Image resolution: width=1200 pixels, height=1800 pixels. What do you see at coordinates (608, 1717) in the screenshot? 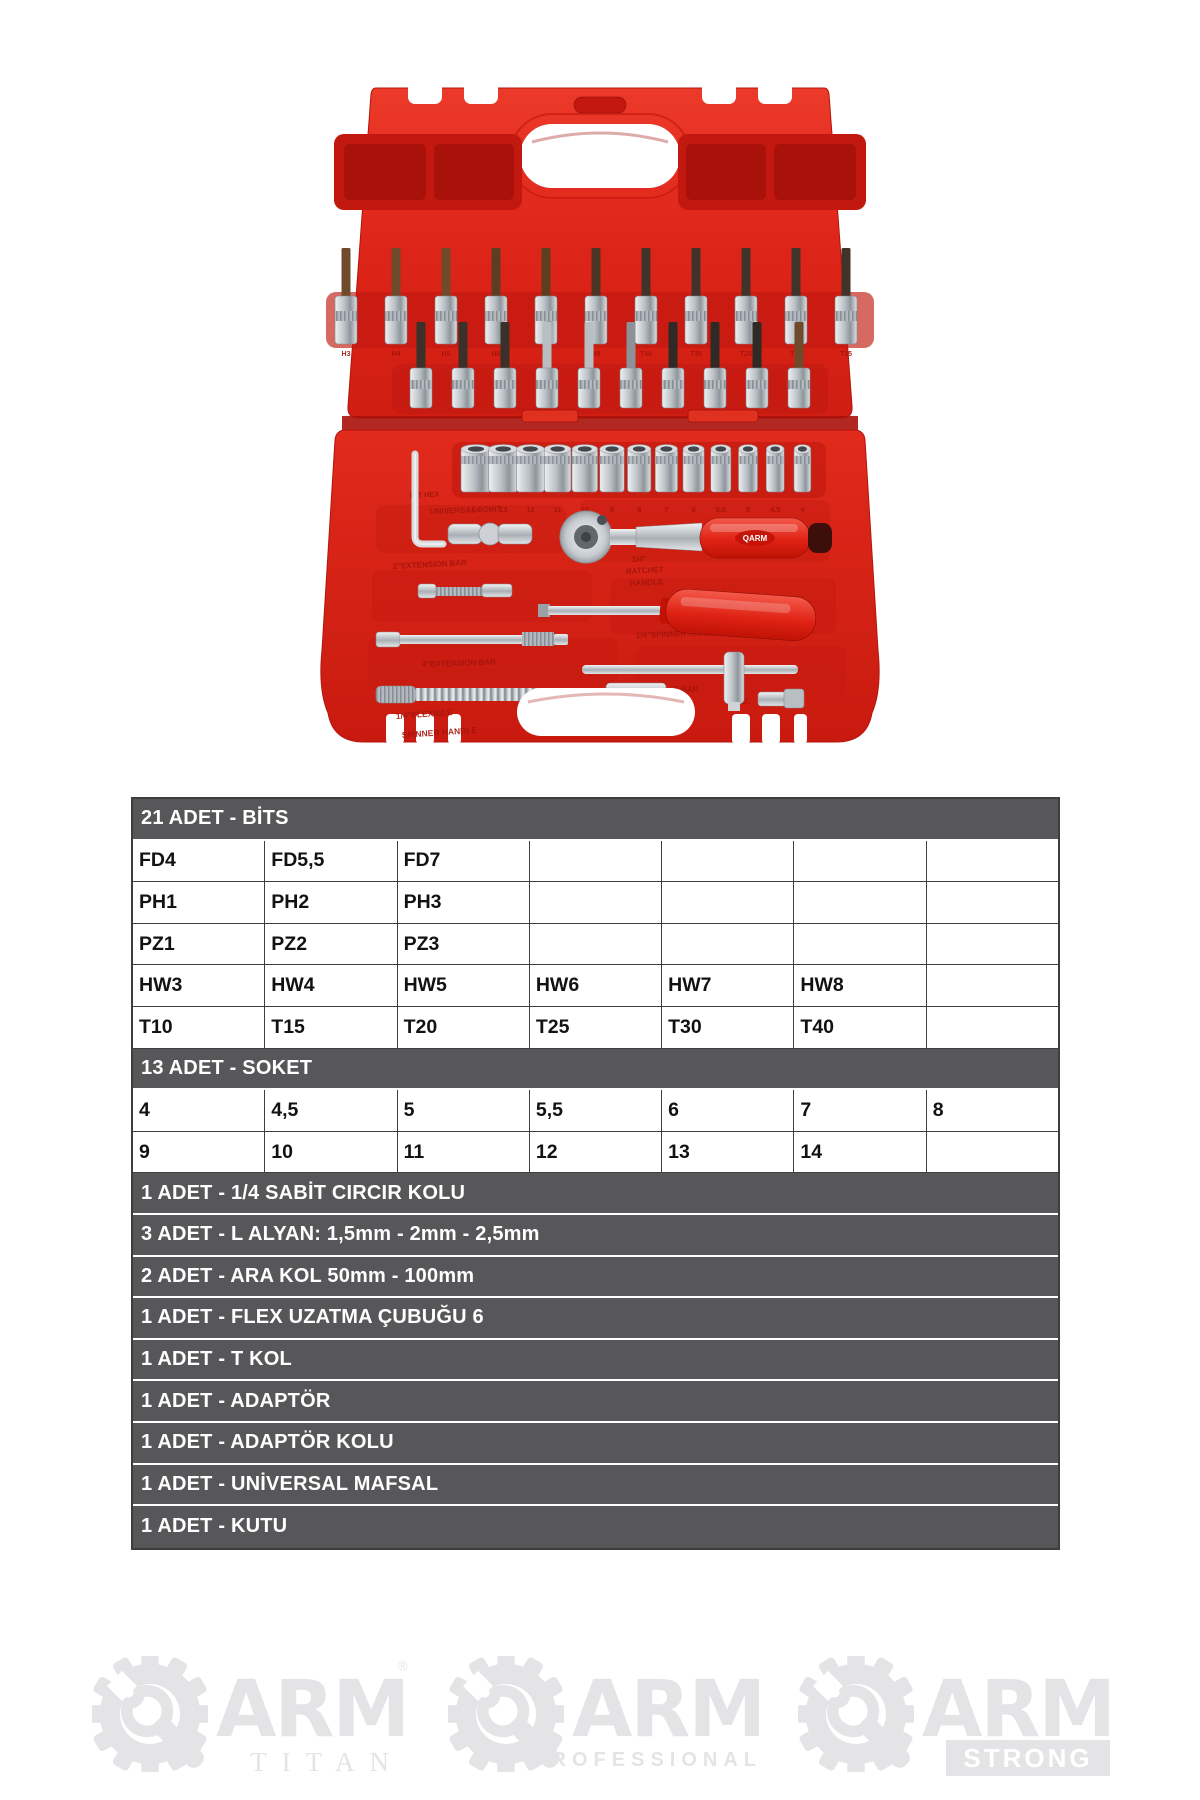
I see `logo-qarm-professional: ARM PROFESSIONAL` at bounding box center [608, 1717].